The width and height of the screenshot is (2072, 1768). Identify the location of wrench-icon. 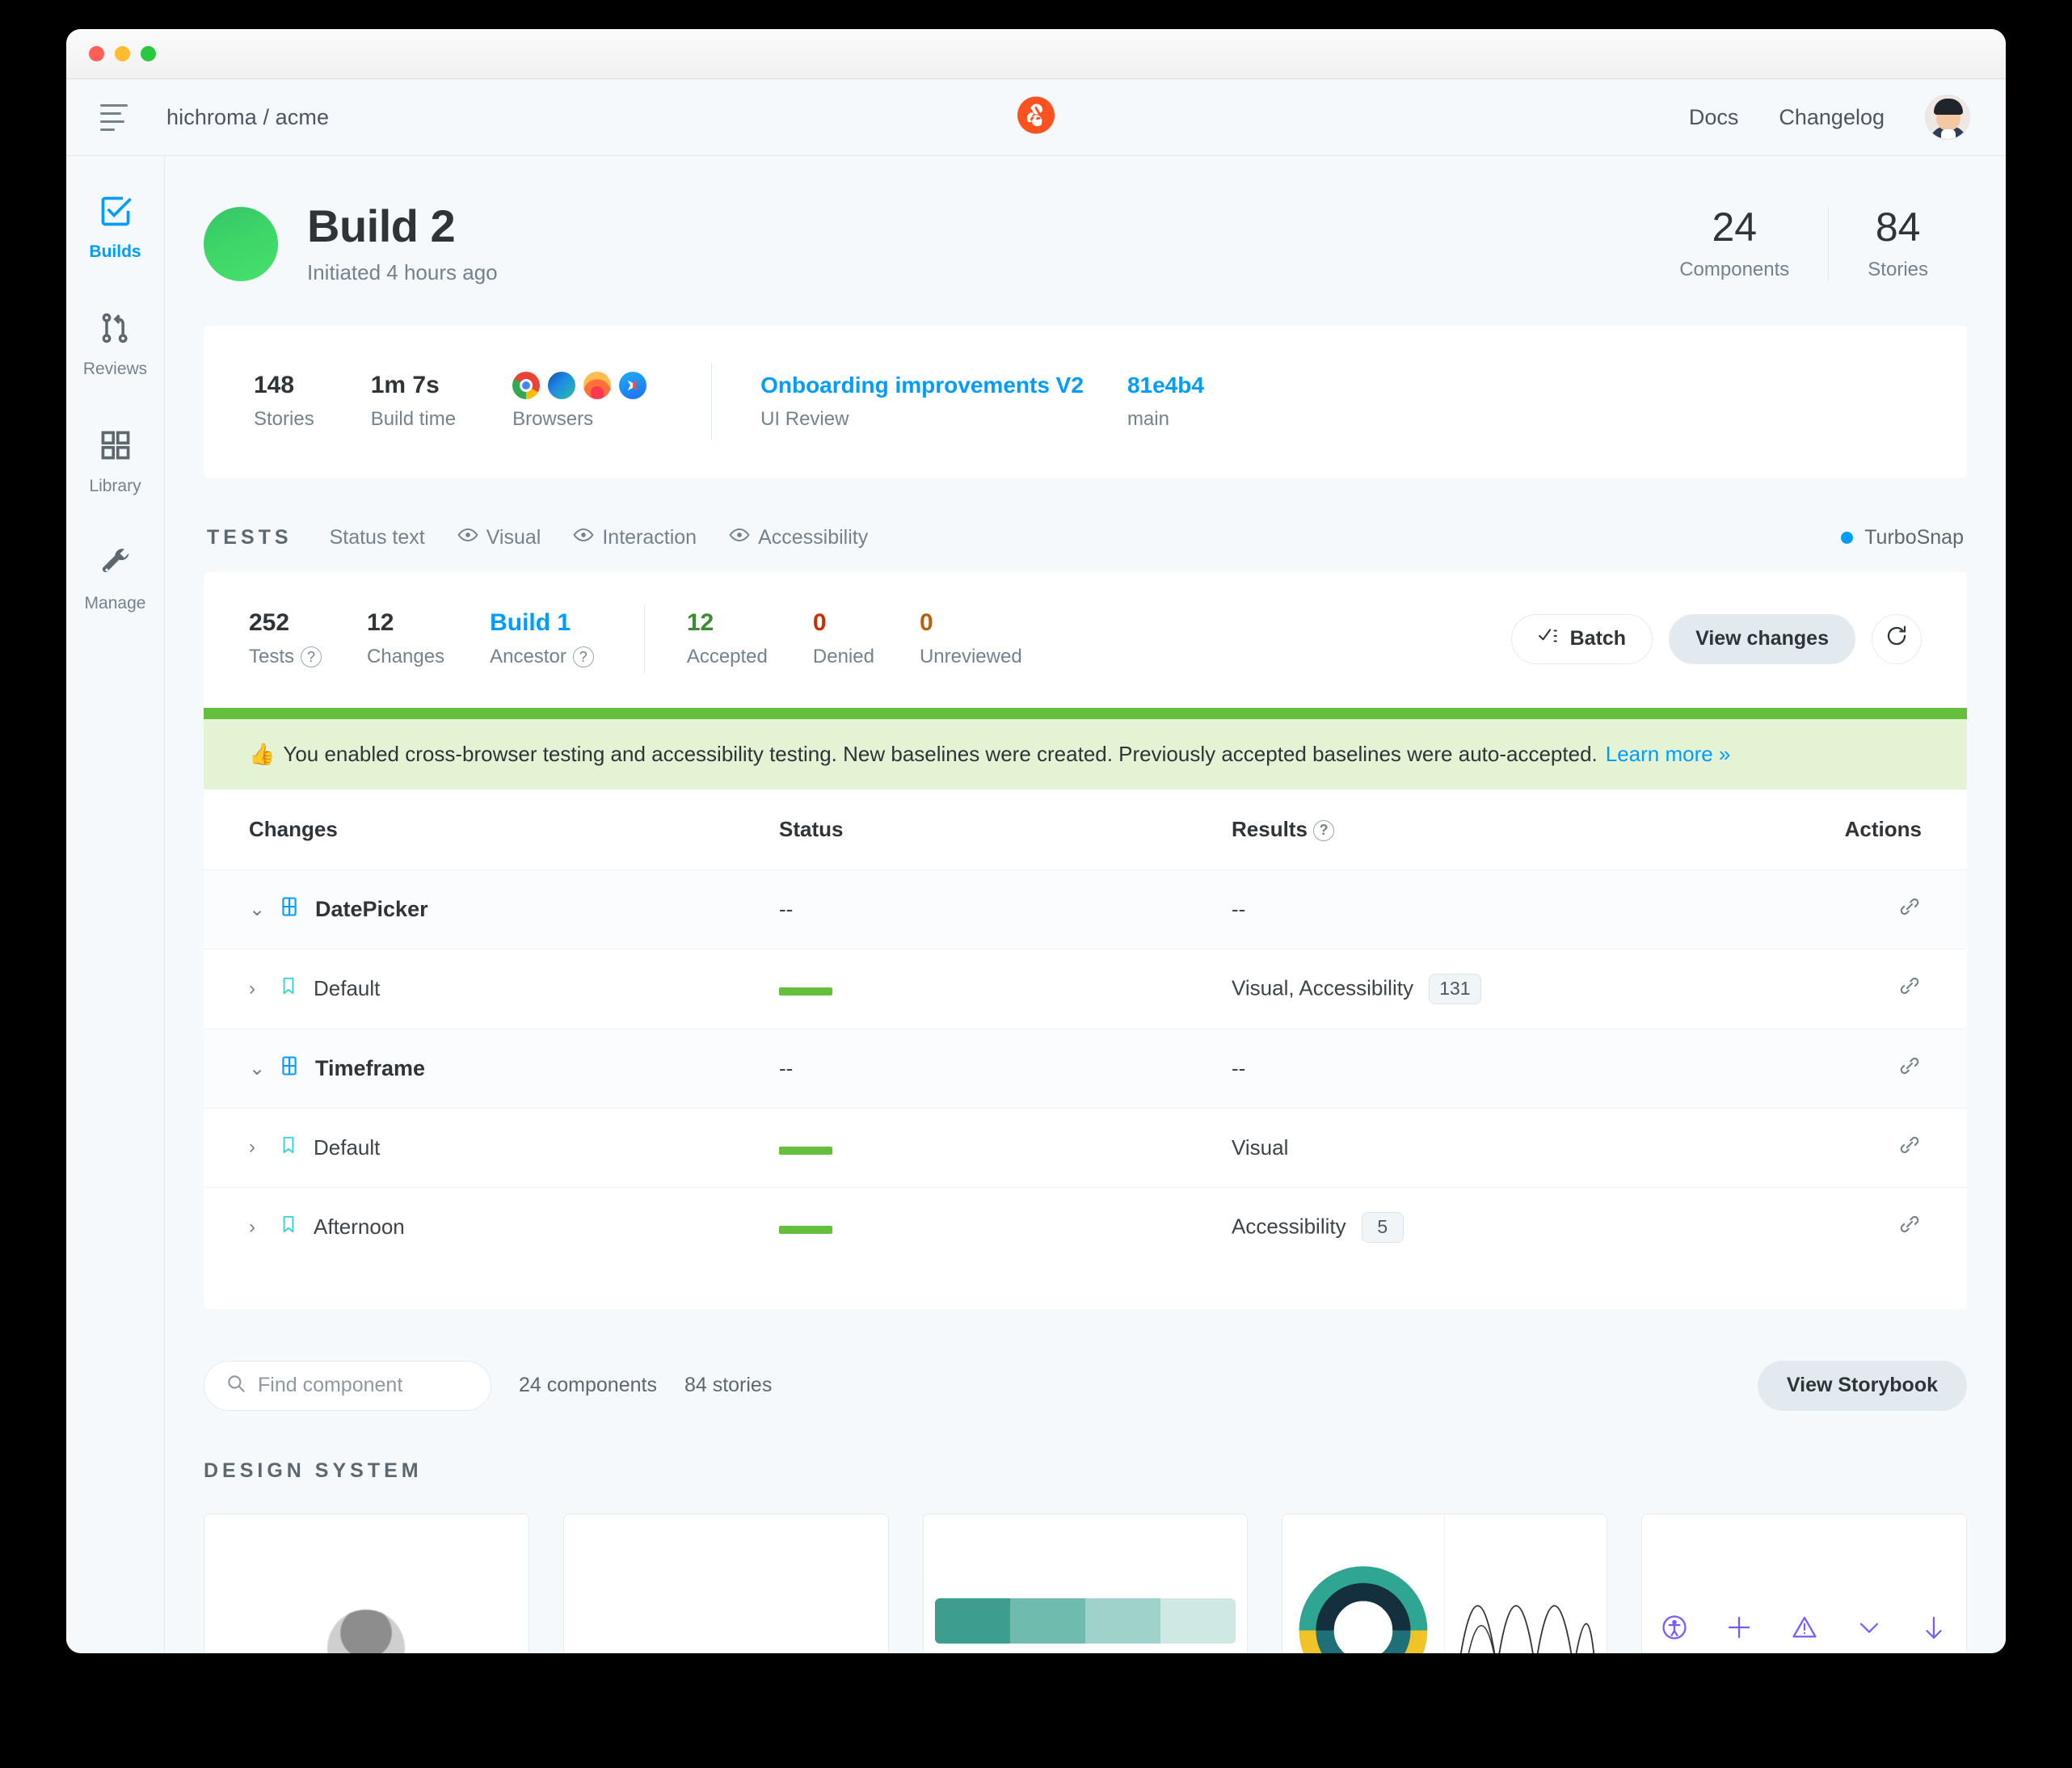
(116, 564).